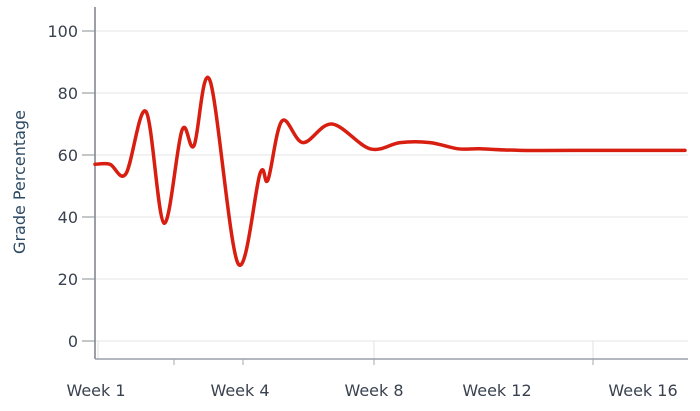 This screenshot has height=411, width=700. What do you see at coordinates (68, 217) in the screenshot?
I see `y-tick-label: 40` at bounding box center [68, 217].